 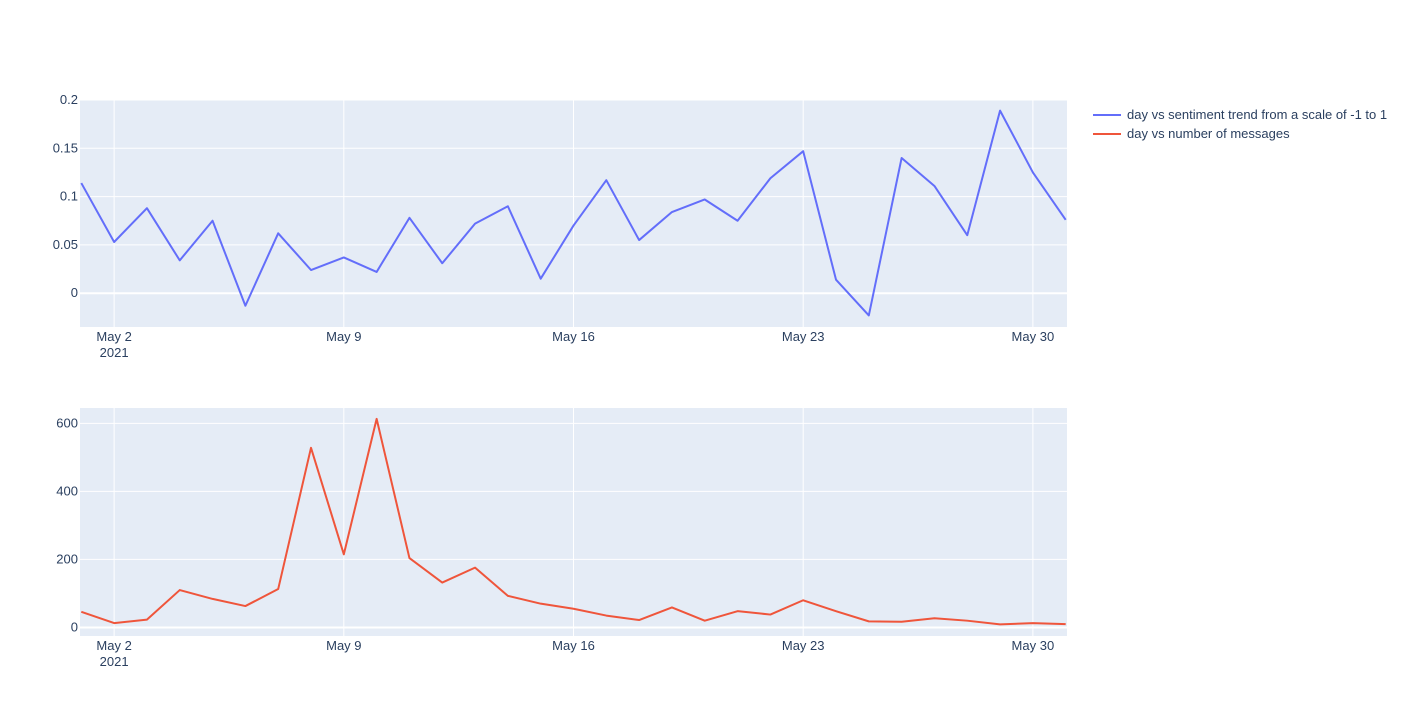 I want to click on legend-label: day vs number of messages, so click(x=1208, y=133).